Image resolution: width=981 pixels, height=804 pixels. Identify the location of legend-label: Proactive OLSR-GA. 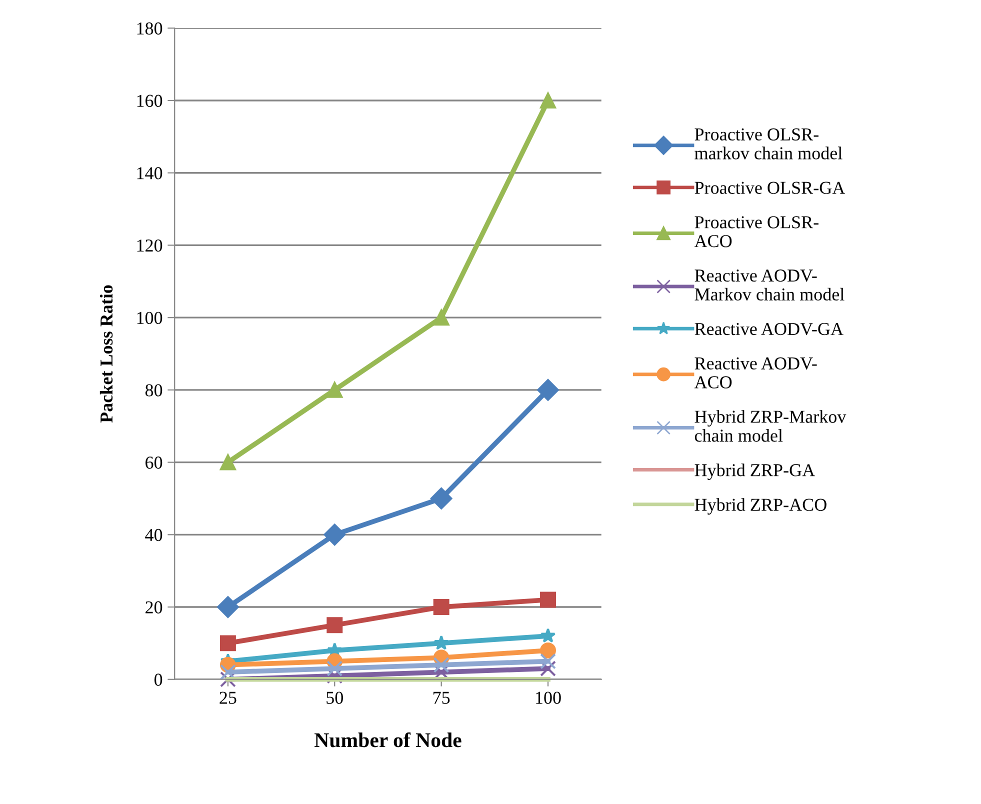
(770, 188).